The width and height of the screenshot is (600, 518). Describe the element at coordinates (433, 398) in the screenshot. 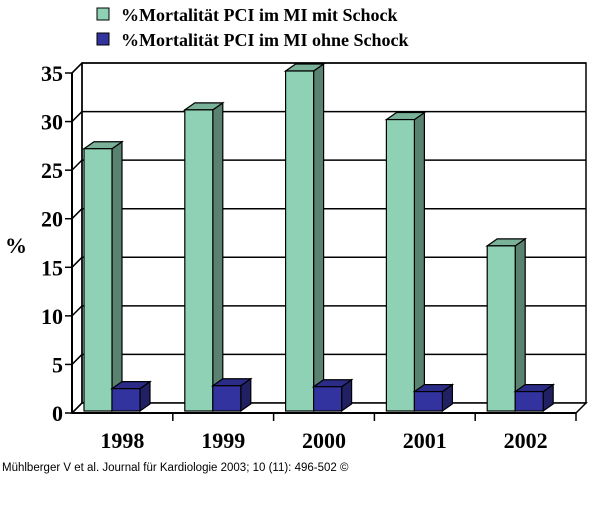

I see `bar-ohne-schock-2001` at that location.